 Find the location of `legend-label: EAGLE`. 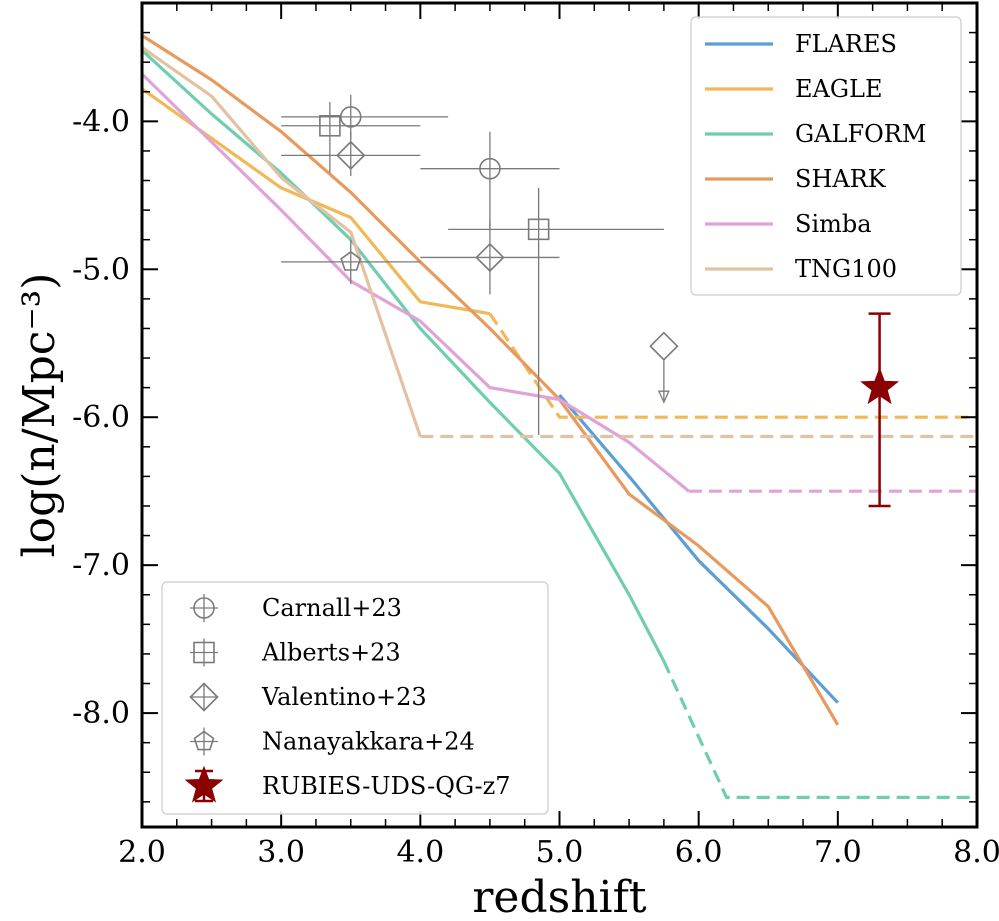

legend-label: EAGLE is located at coordinates (838, 89).